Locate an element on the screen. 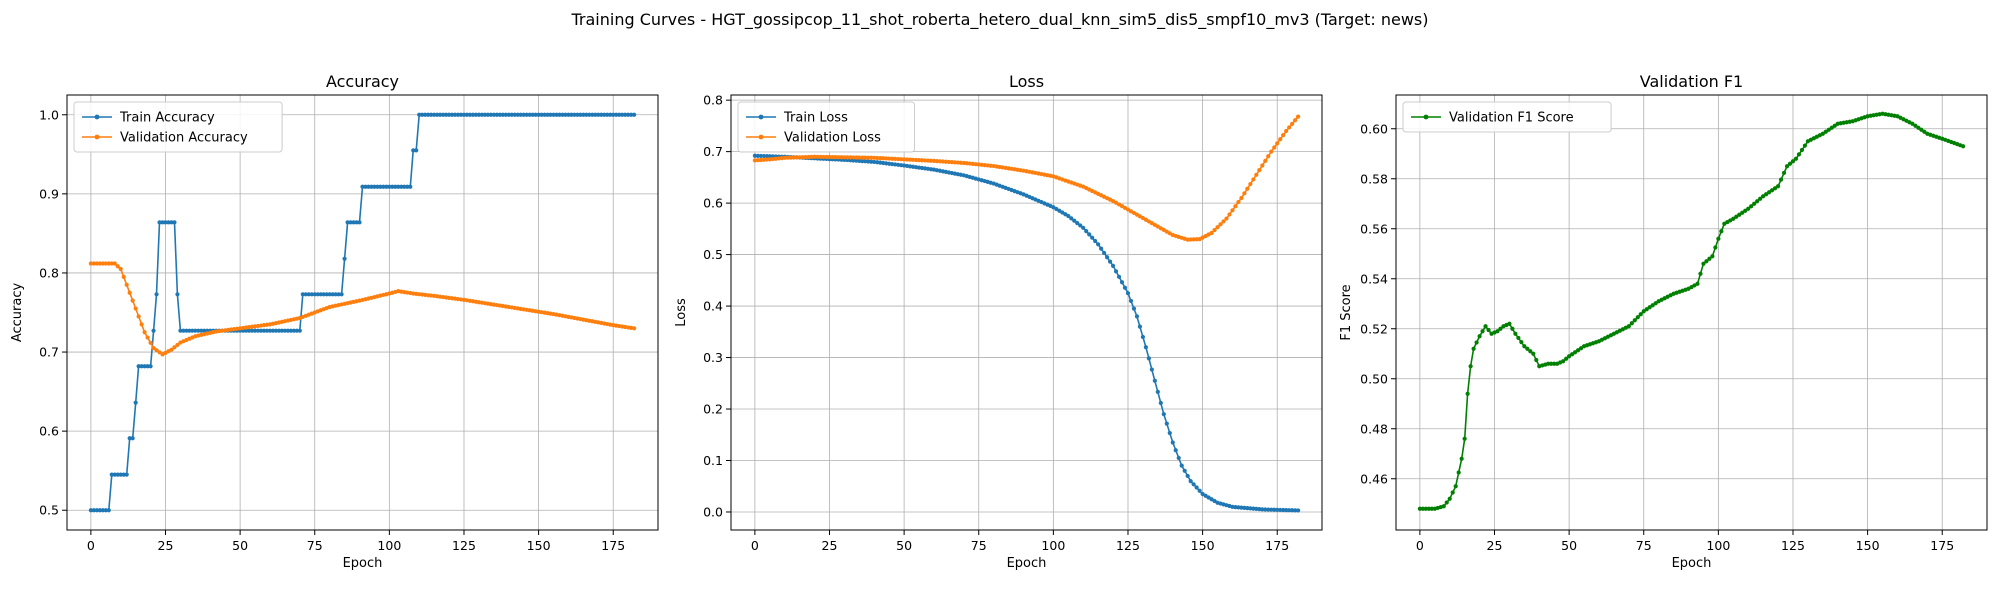  panel-title: Loss is located at coordinates (1026, 81).